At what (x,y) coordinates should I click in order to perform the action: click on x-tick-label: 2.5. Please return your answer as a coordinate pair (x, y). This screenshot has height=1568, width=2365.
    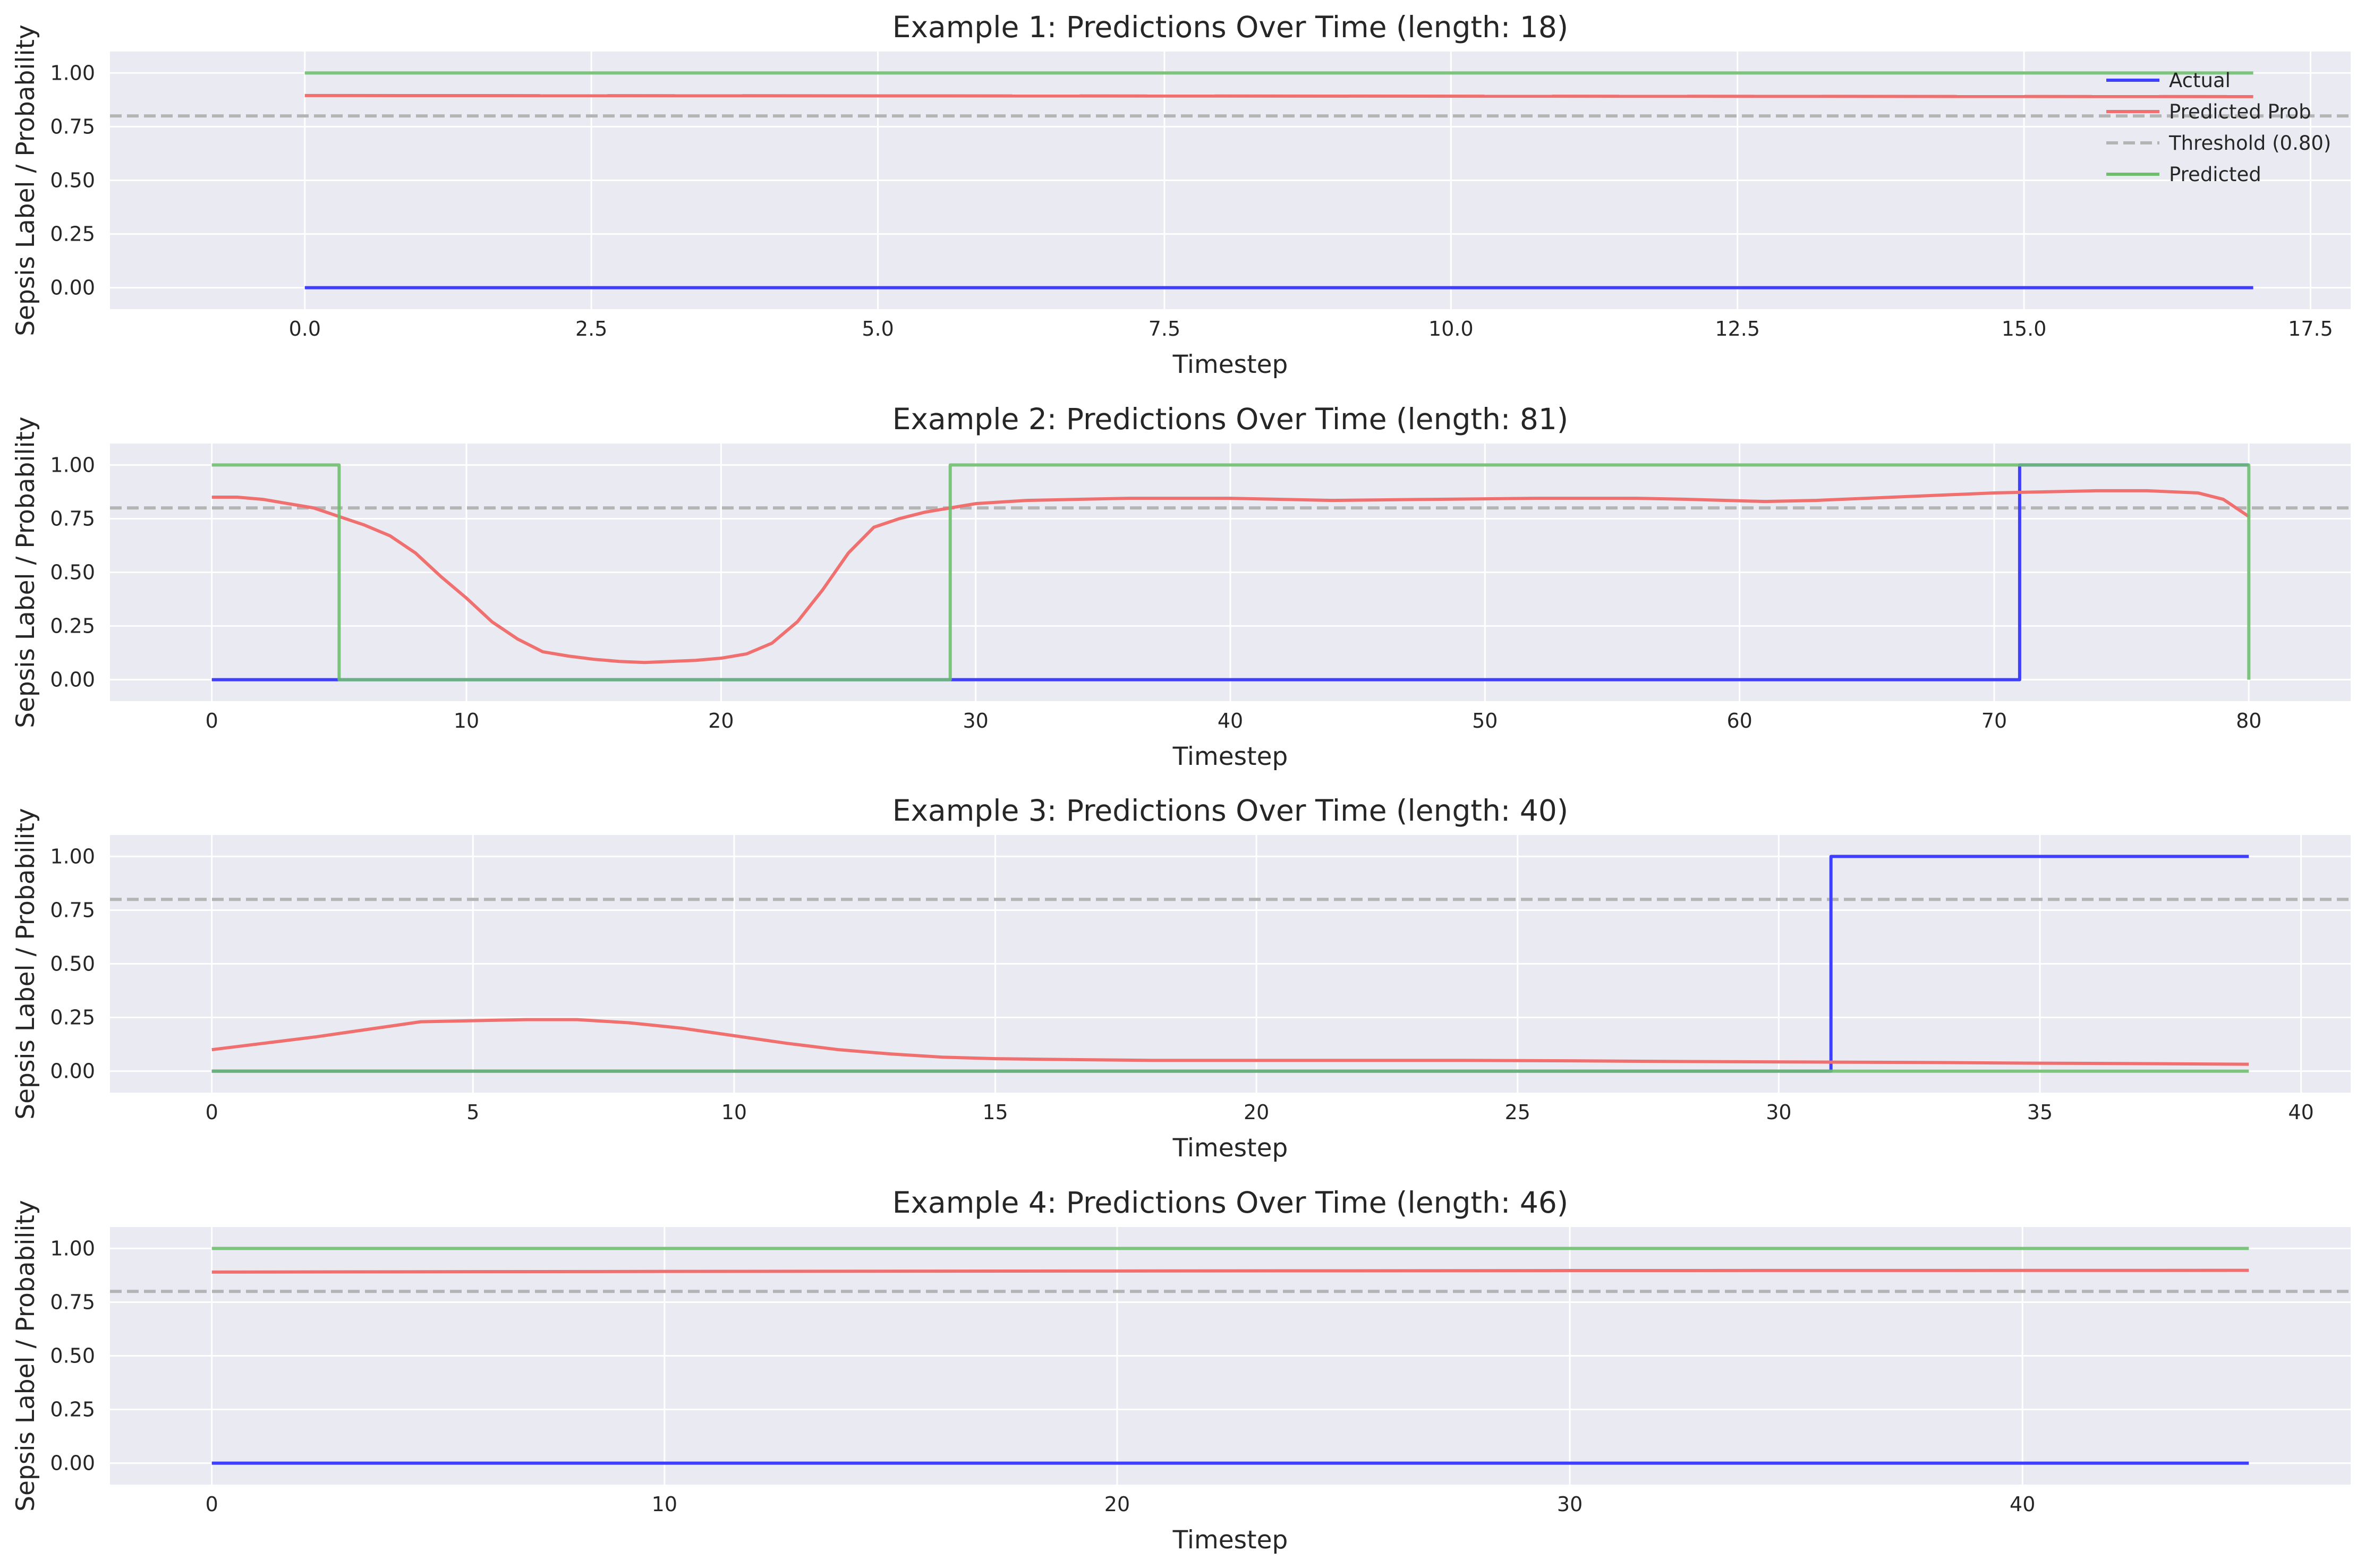
    Looking at the image, I should click on (591, 328).